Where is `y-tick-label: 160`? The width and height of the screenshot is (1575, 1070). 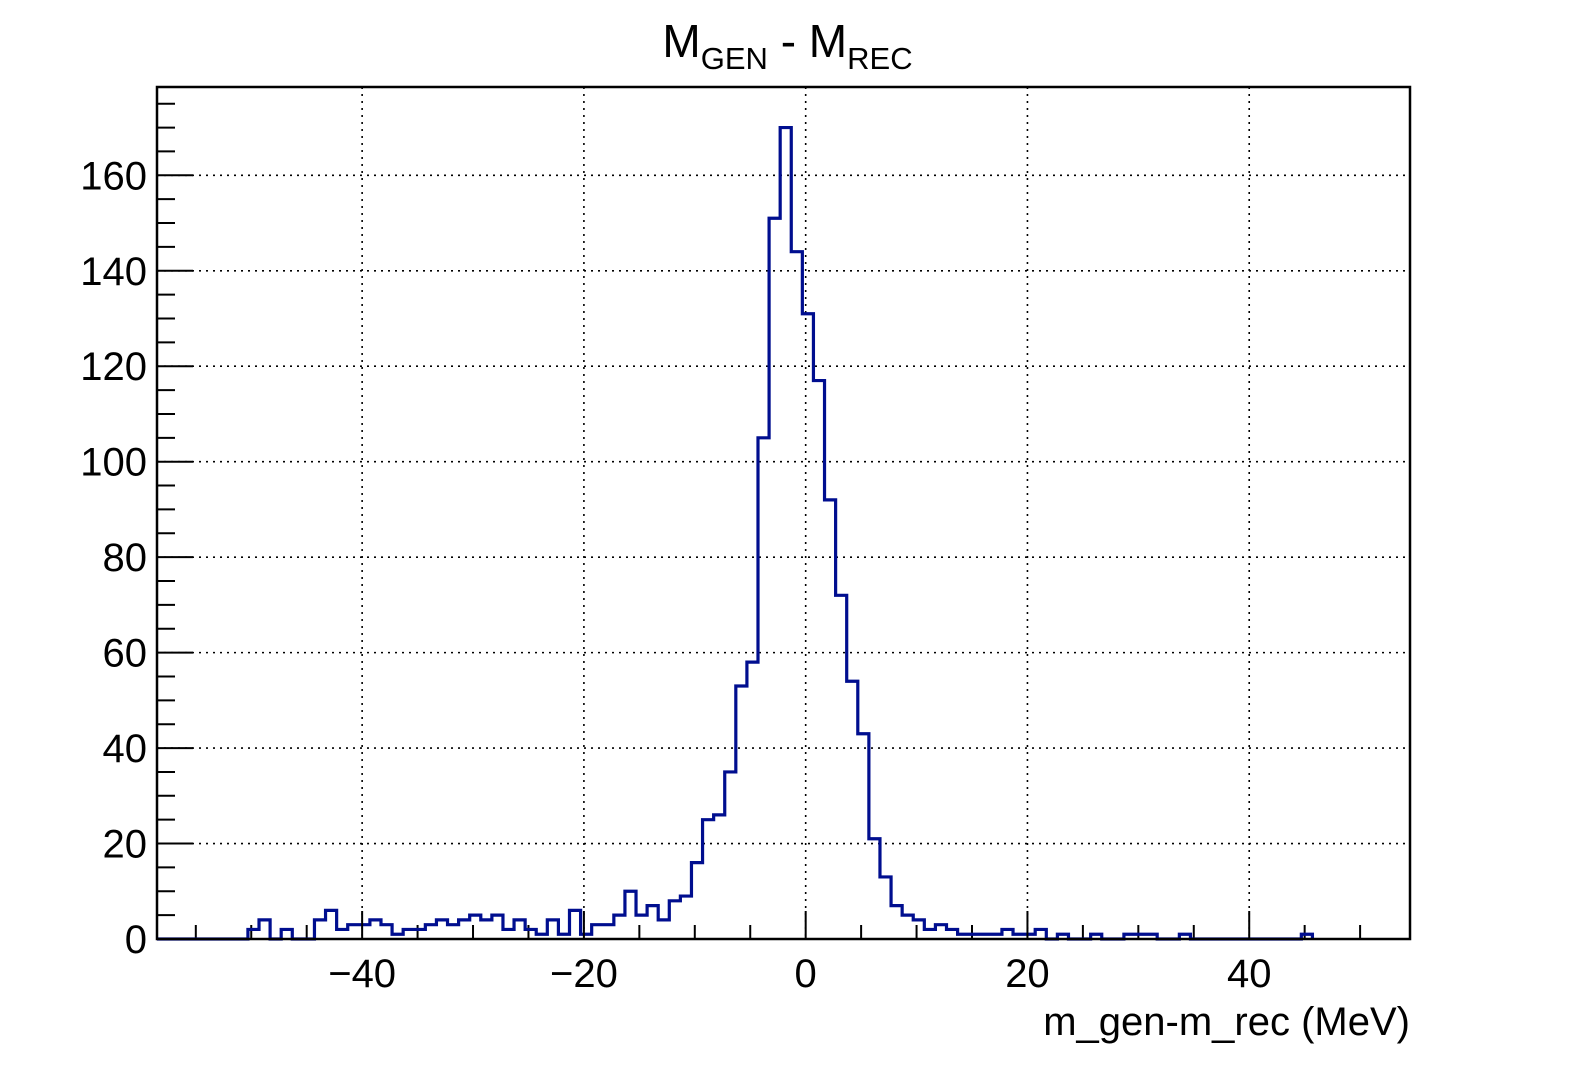 y-tick-label: 160 is located at coordinates (113, 176).